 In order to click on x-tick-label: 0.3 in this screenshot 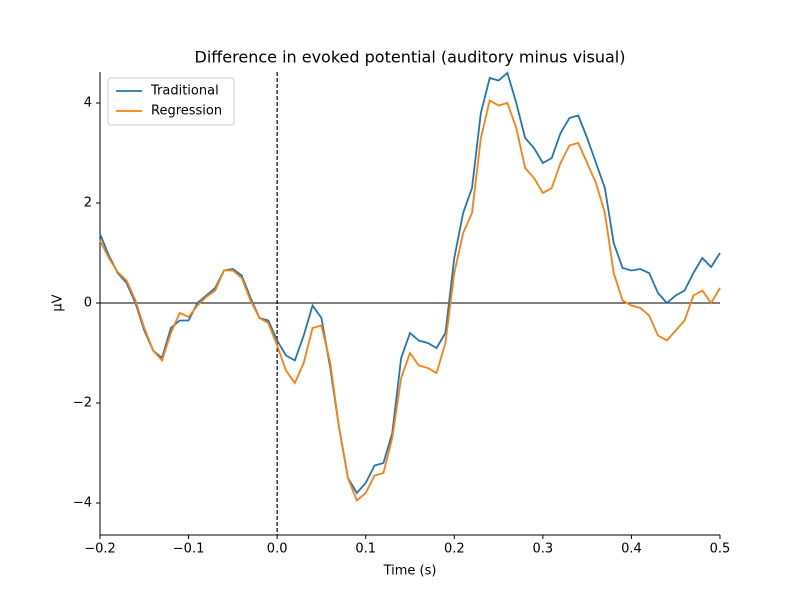, I will do `click(543, 549)`.